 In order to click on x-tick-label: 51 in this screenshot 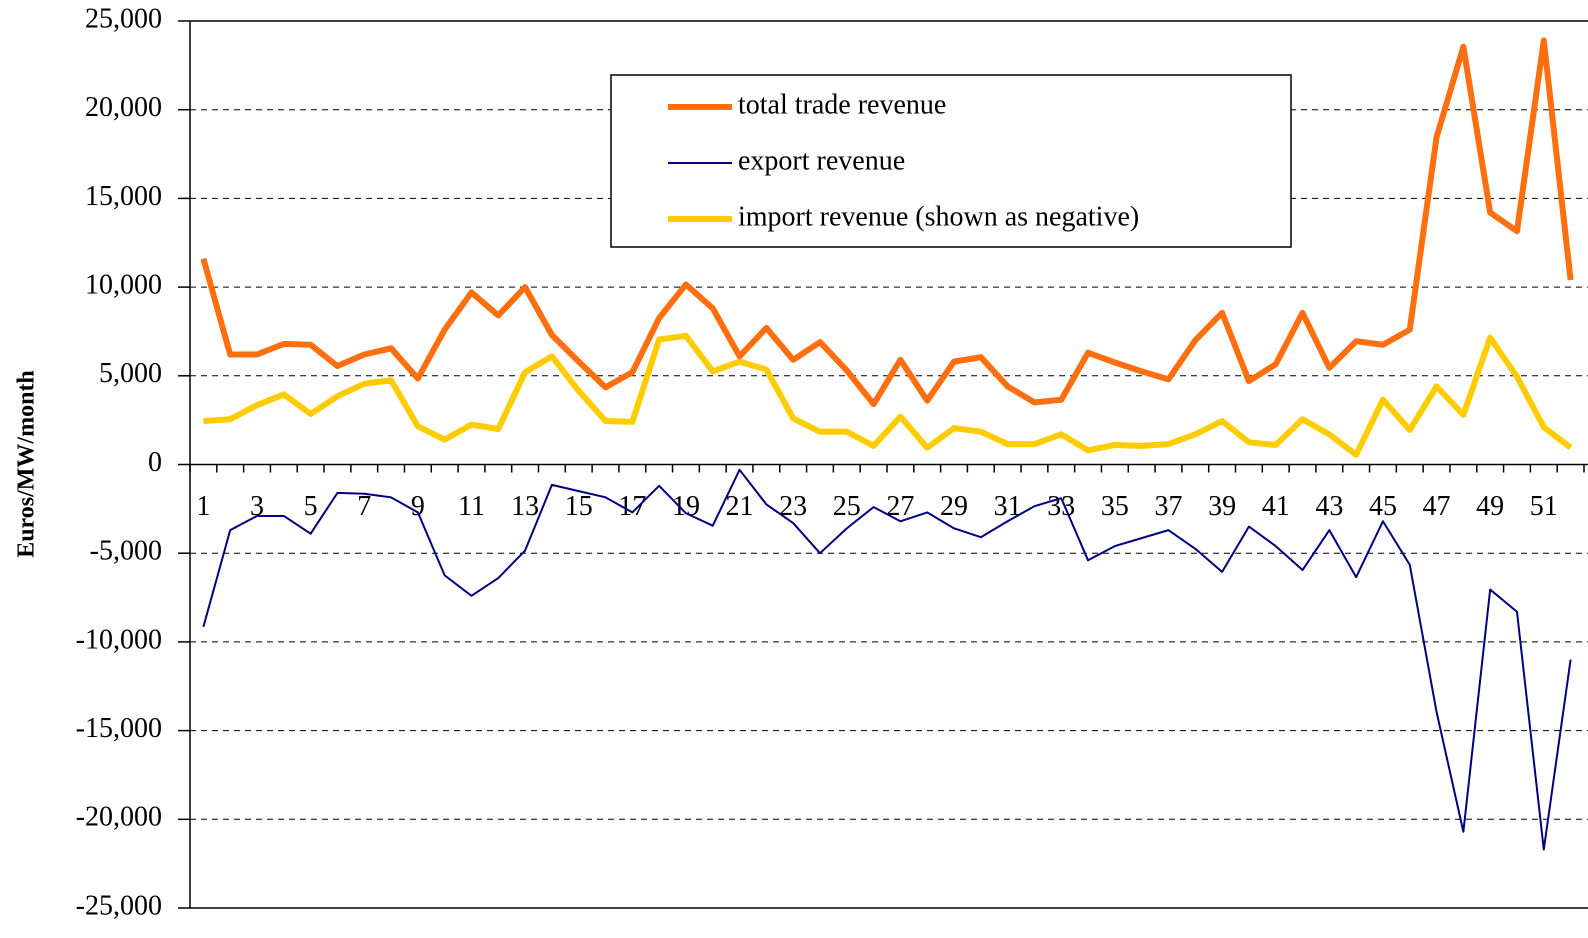, I will do `click(1544, 506)`.